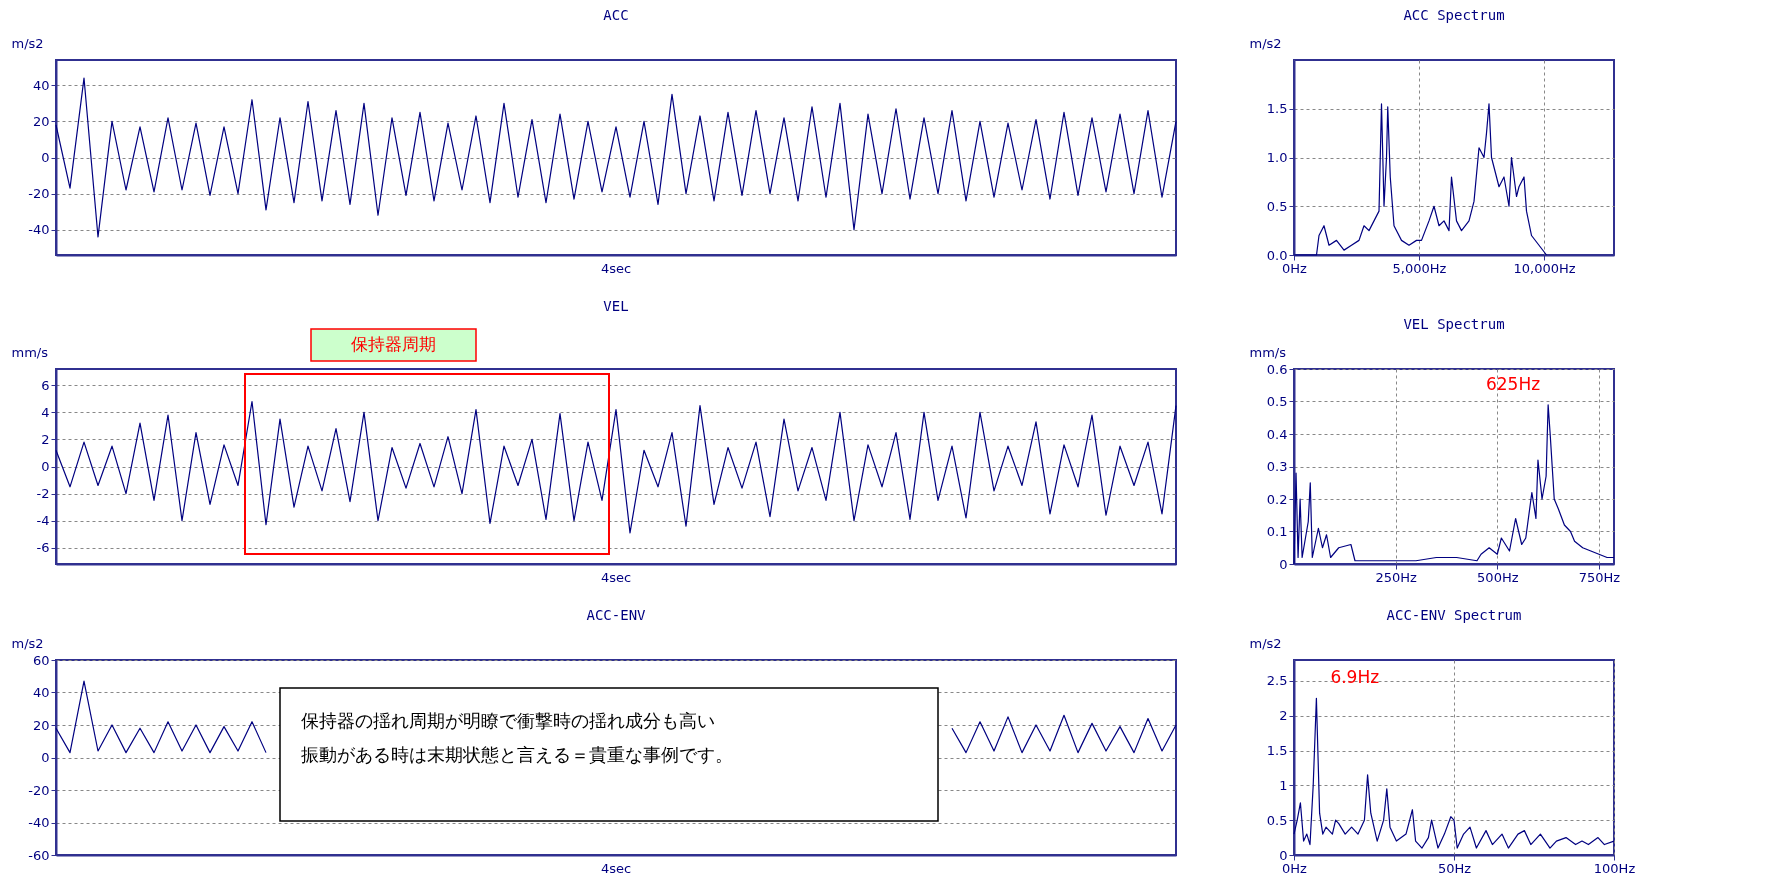  Describe the element at coordinates (39, 855) in the screenshot. I see `y-tick-label: -60` at that location.